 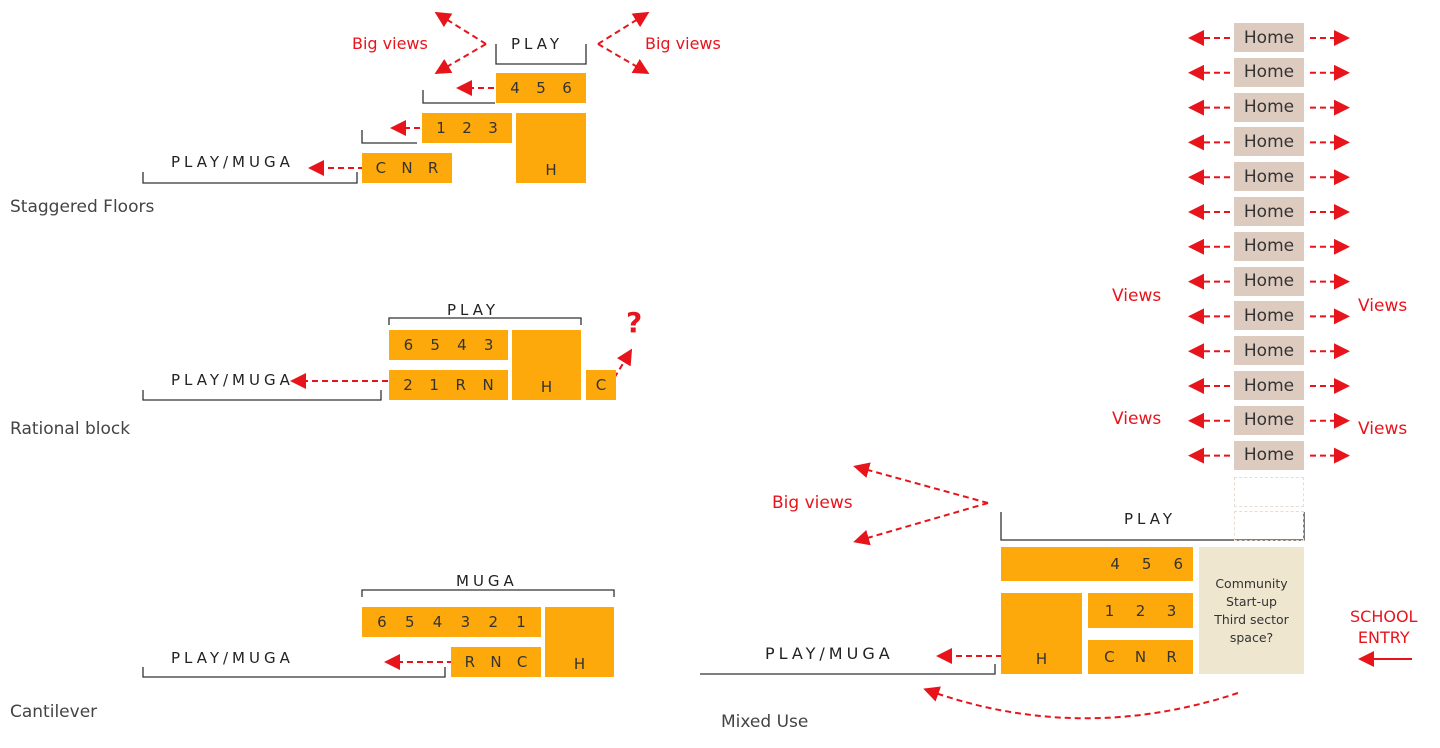 What do you see at coordinates (70, 429) in the screenshot?
I see `option-title: Rational block` at bounding box center [70, 429].